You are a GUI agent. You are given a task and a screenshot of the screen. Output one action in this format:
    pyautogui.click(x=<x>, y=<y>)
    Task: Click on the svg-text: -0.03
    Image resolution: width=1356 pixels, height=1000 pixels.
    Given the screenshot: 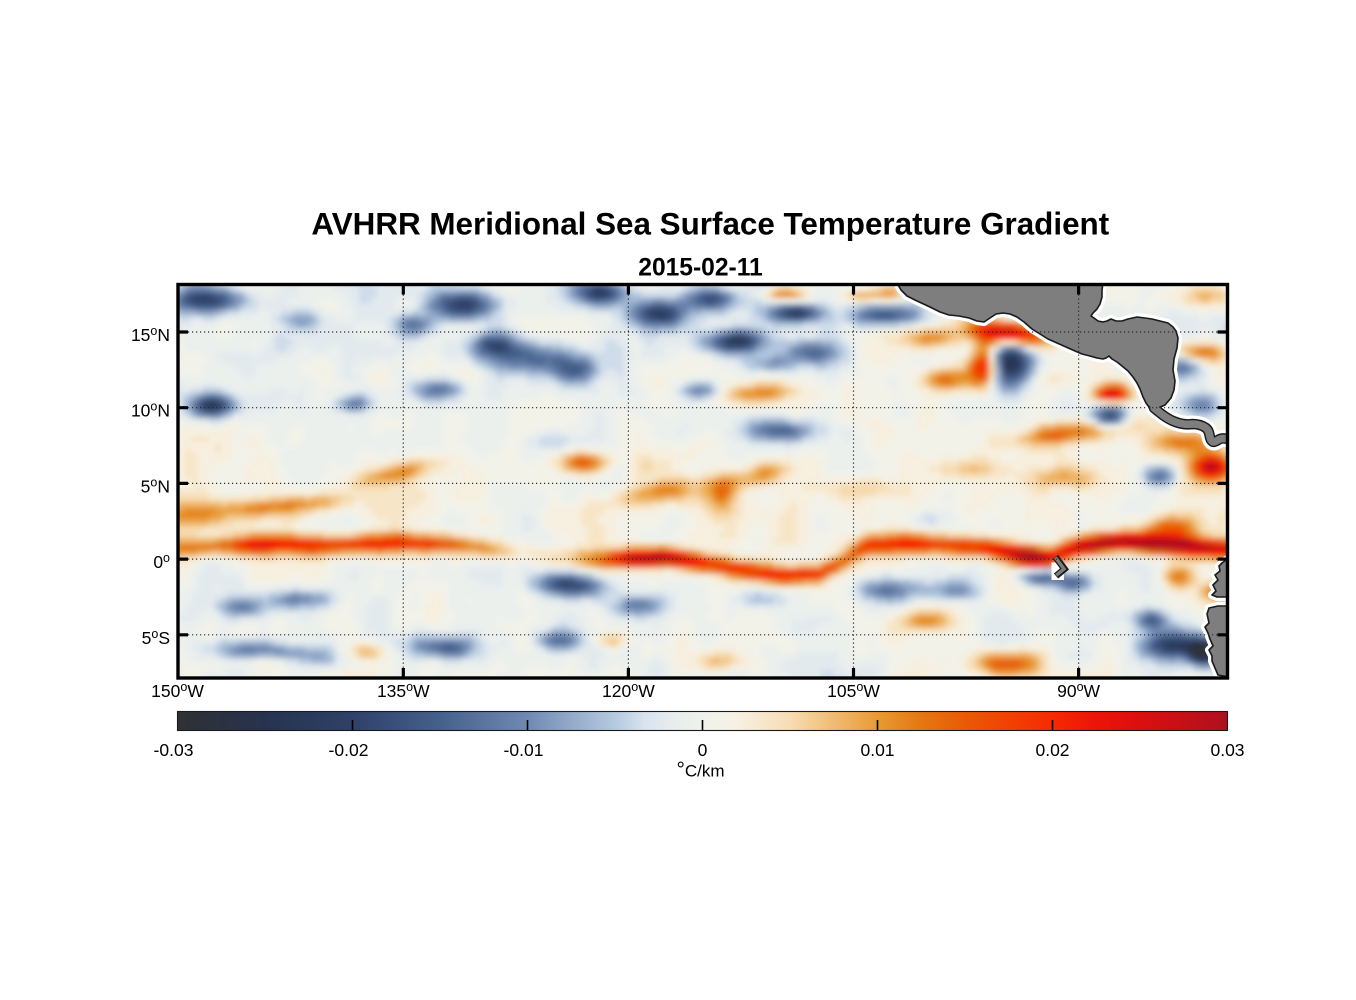 What is the action you would take?
    pyautogui.click(x=174, y=750)
    